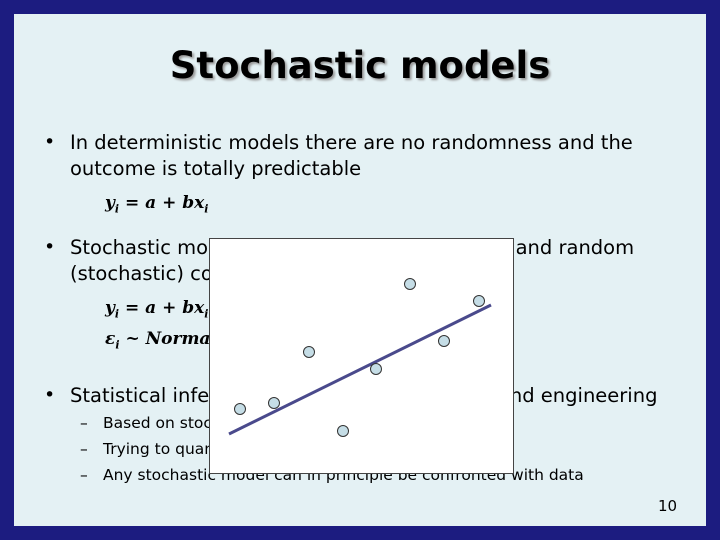  I want to click on bullet-text: outcome is totally predictable, so click(216, 168).